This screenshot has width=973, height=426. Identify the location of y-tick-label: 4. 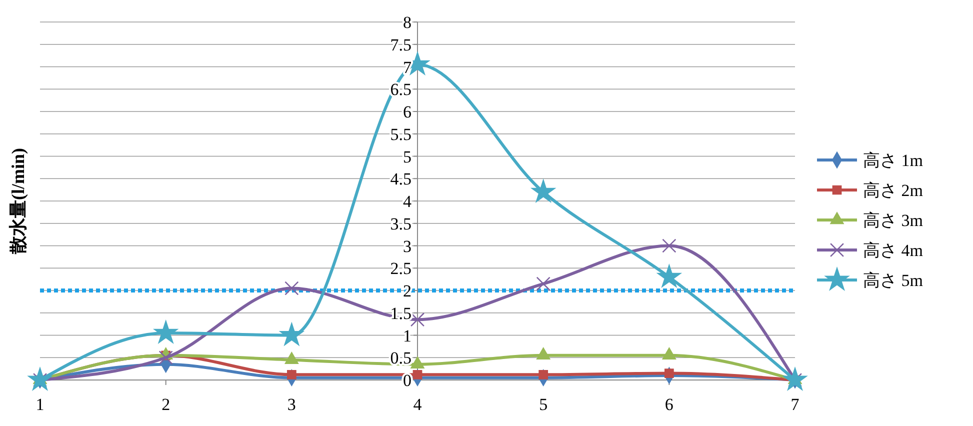
(407, 201).